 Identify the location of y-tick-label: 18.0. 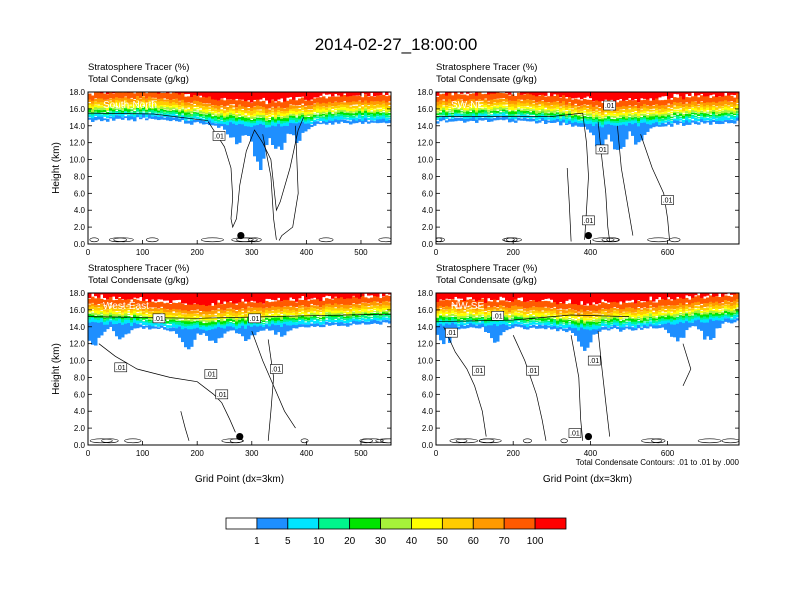
(425, 92).